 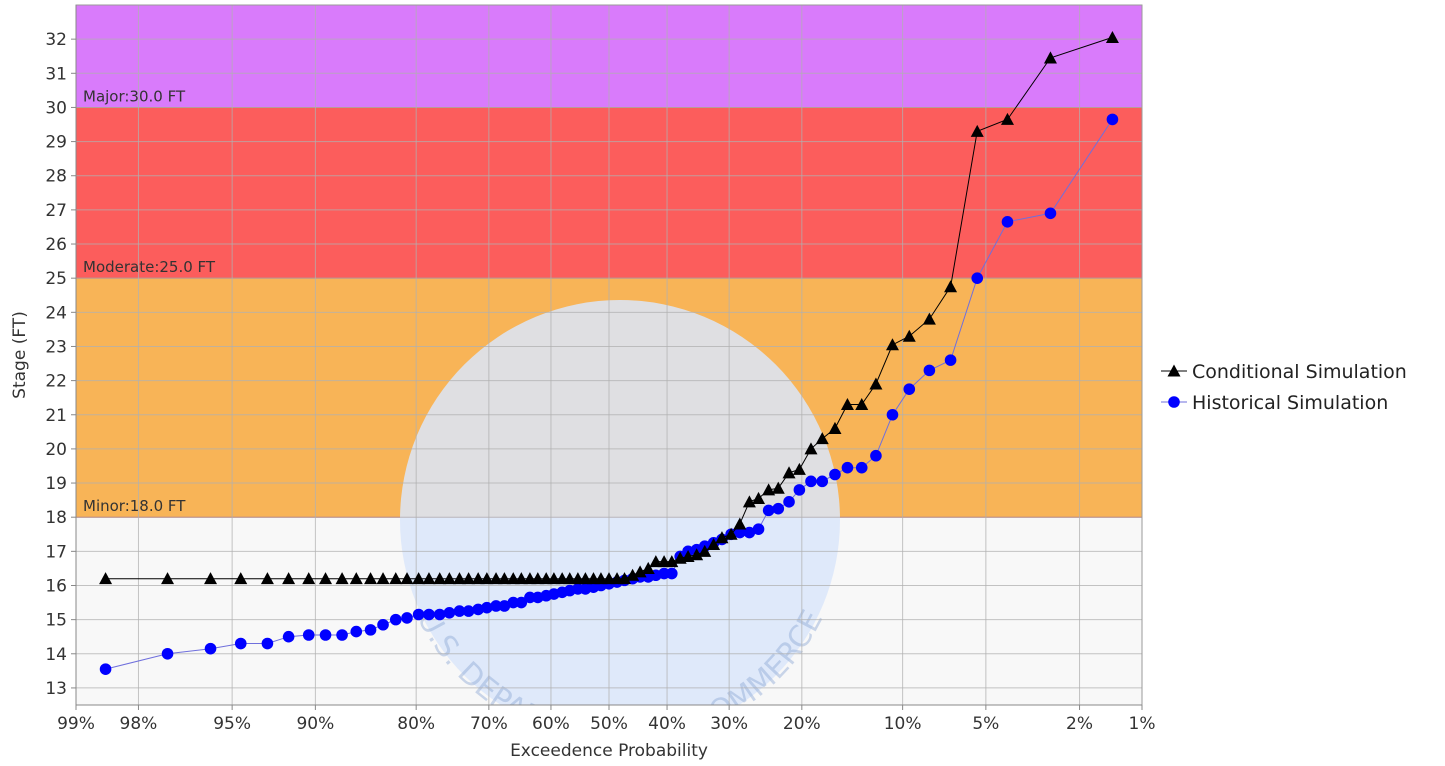 I want to click on x-tick-label-1: 98%, so click(x=139, y=724).